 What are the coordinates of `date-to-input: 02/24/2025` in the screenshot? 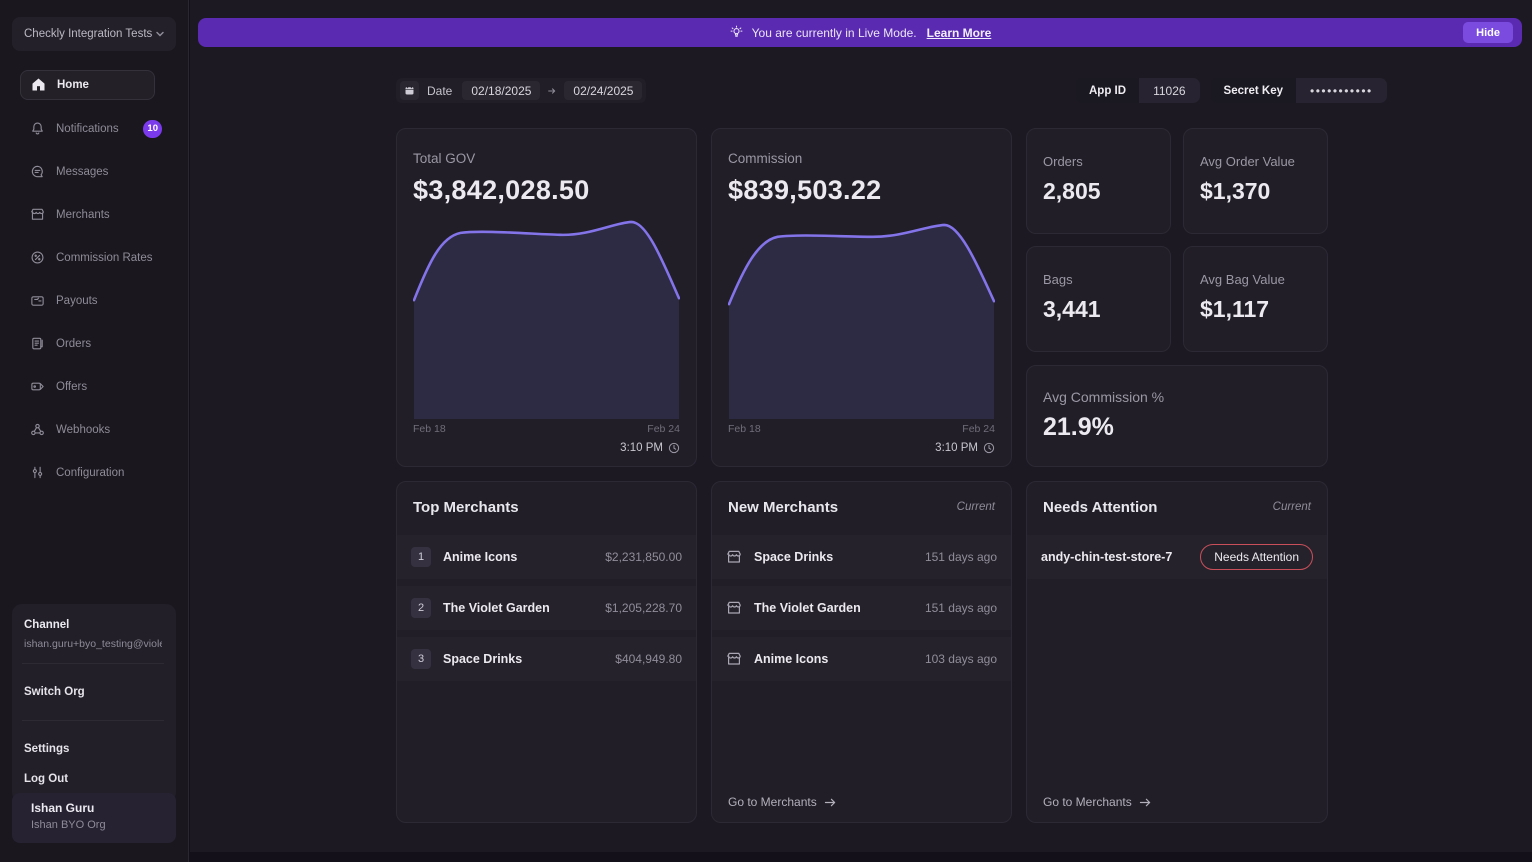 It's located at (603, 90).